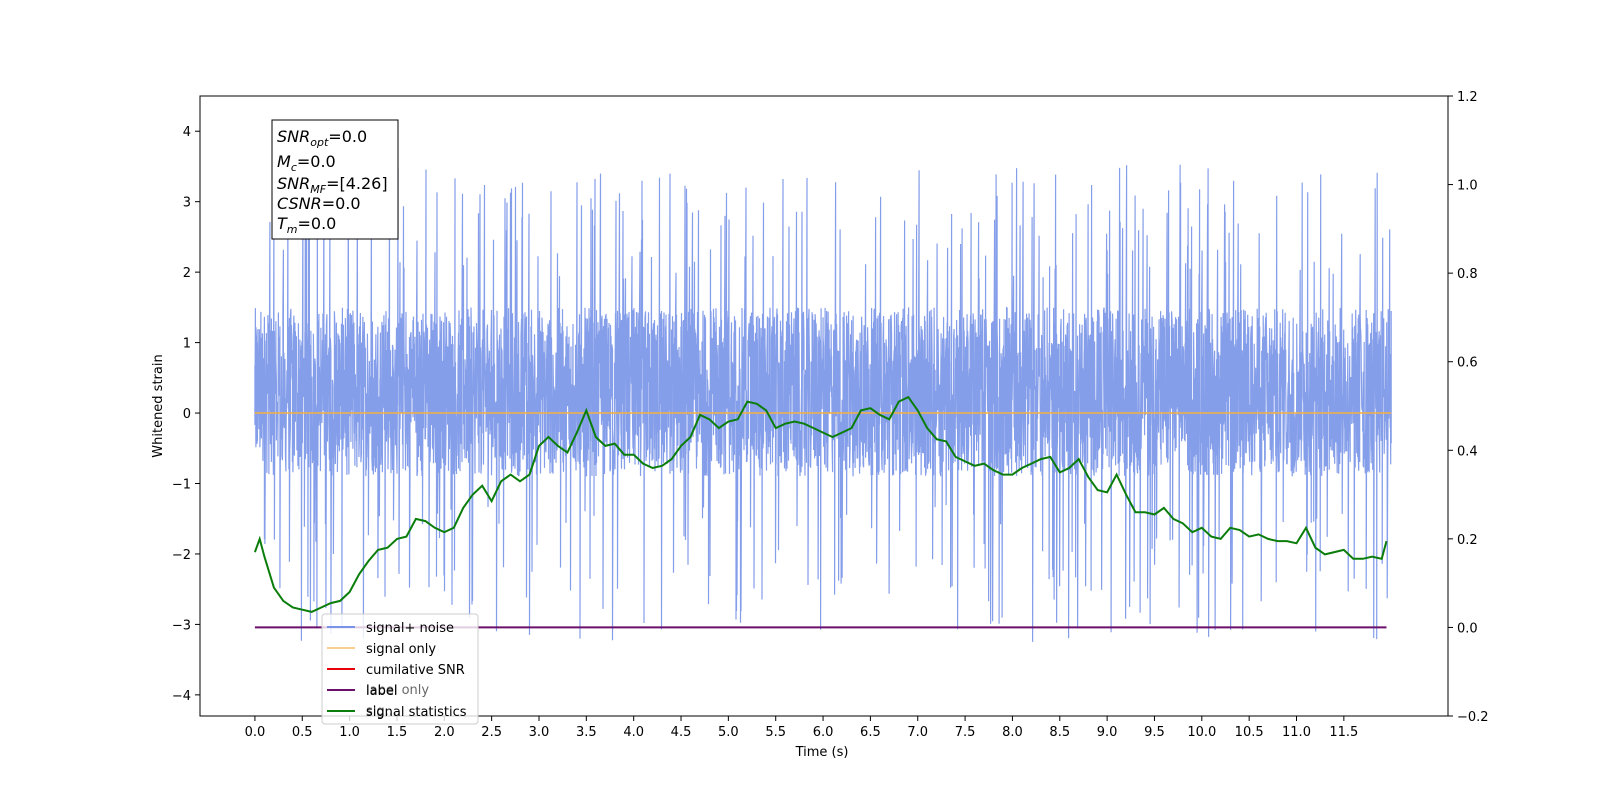  Describe the element at coordinates (181, 625) in the screenshot. I see `y-tick-label: −3` at that location.